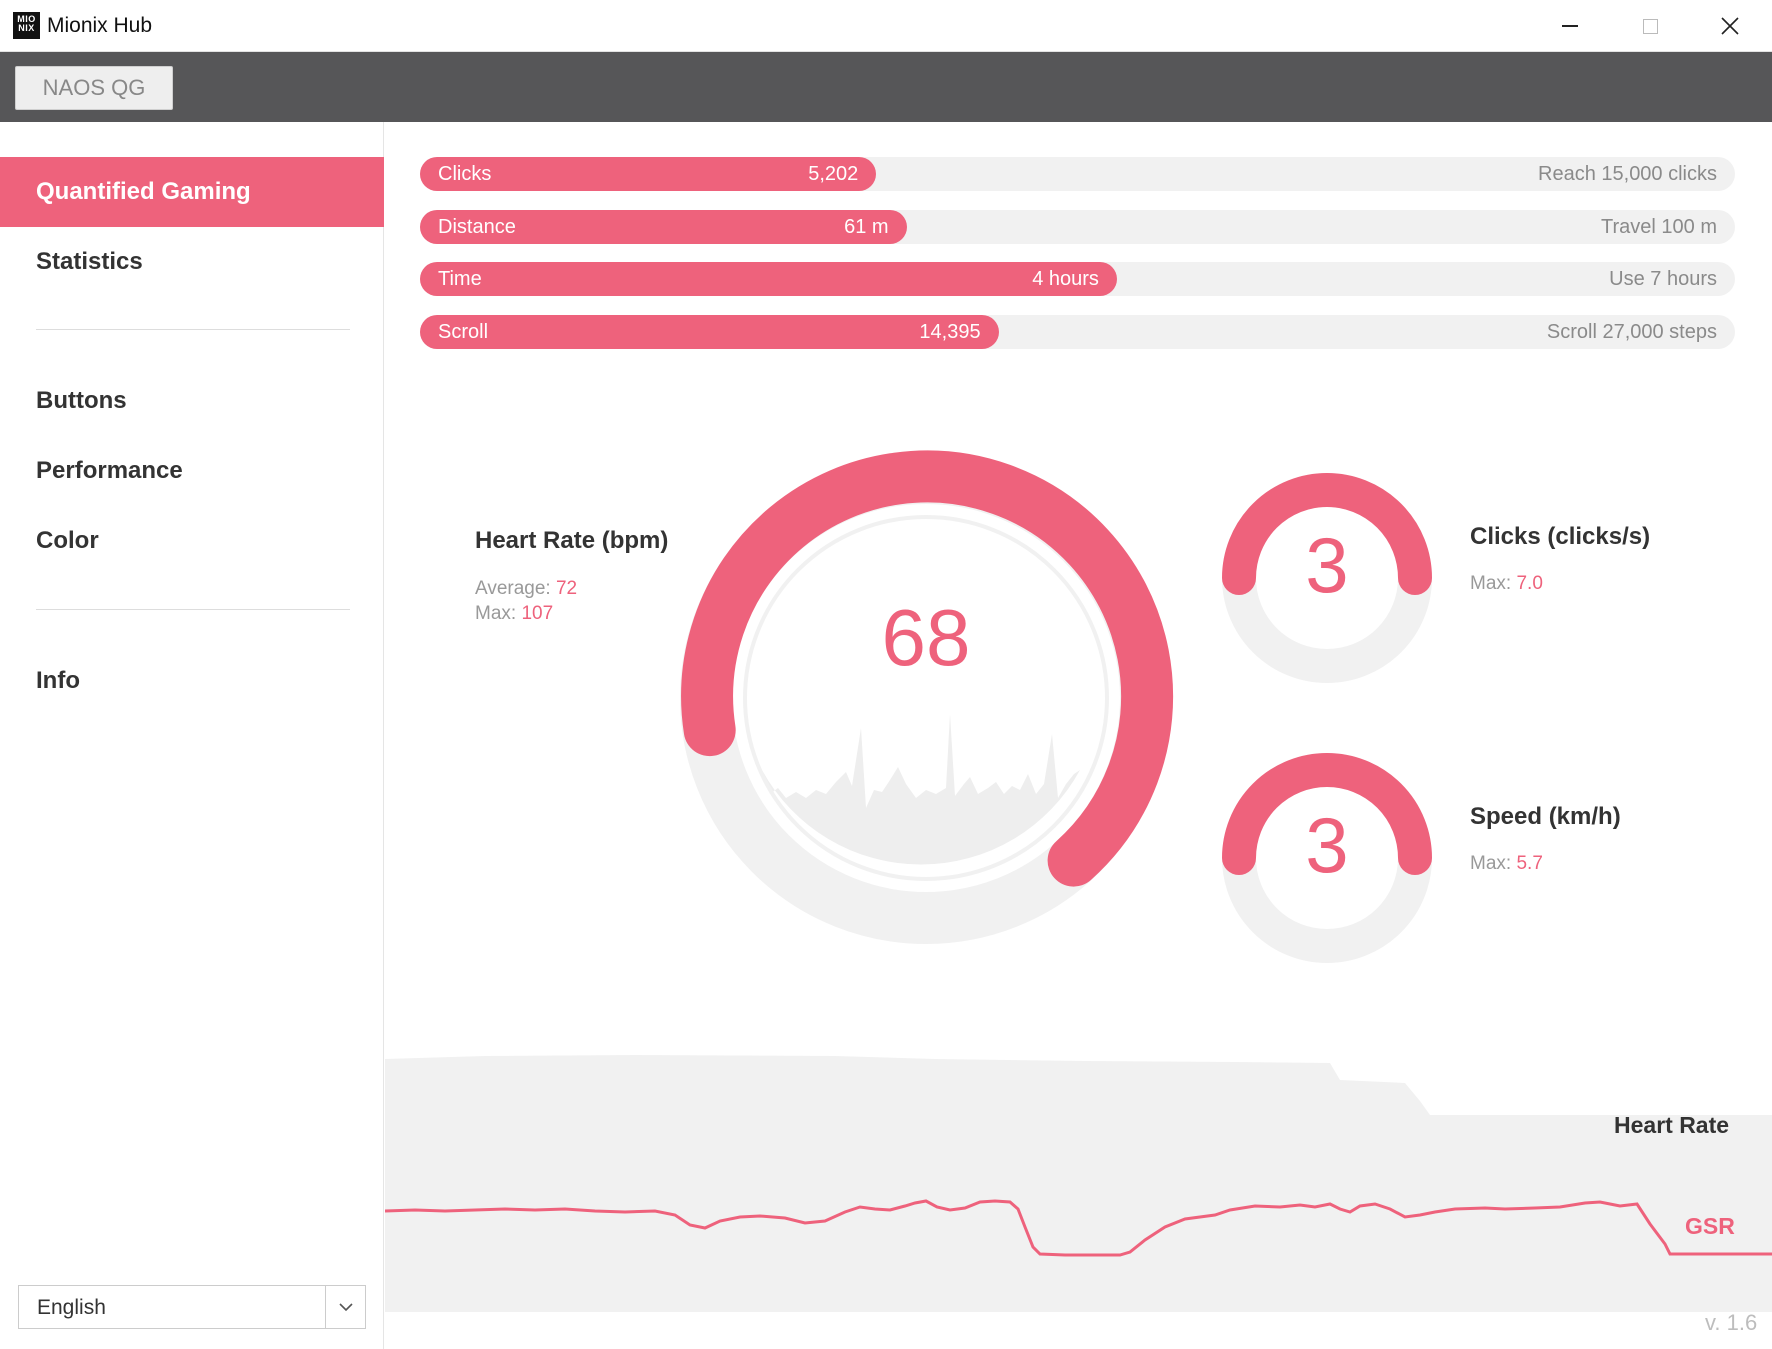  What do you see at coordinates (94, 88) in the screenshot?
I see `device-tab: NAOS QG` at bounding box center [94, 88].